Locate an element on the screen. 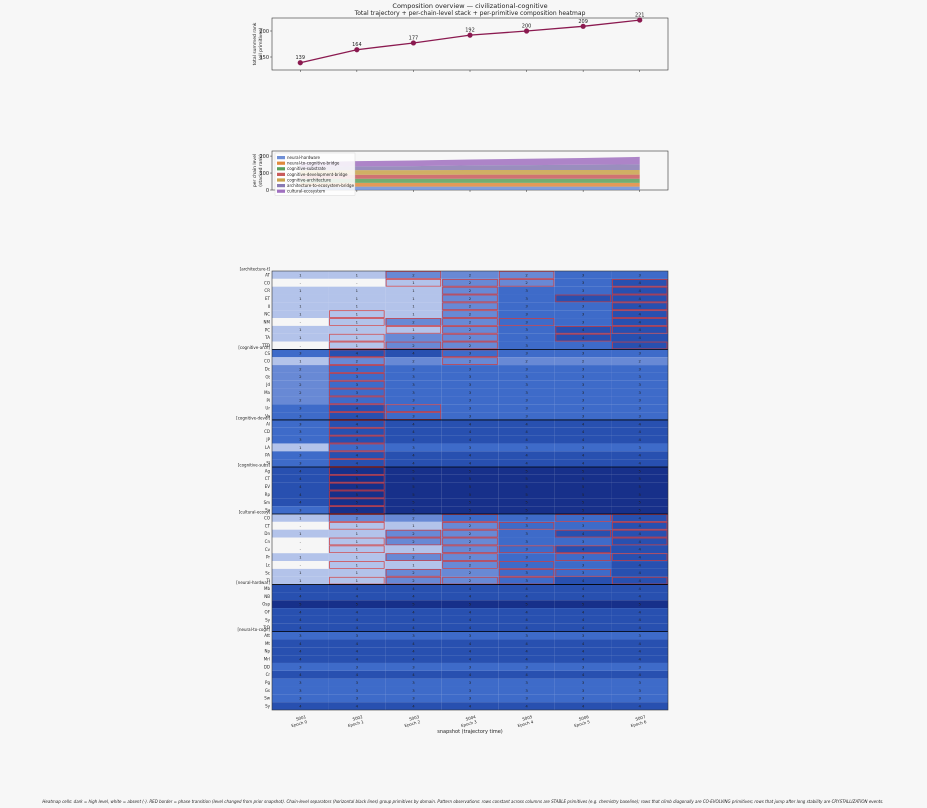 This screenshot has height=808, width=927. row-label: Pg is located at coordinates (267, 682).